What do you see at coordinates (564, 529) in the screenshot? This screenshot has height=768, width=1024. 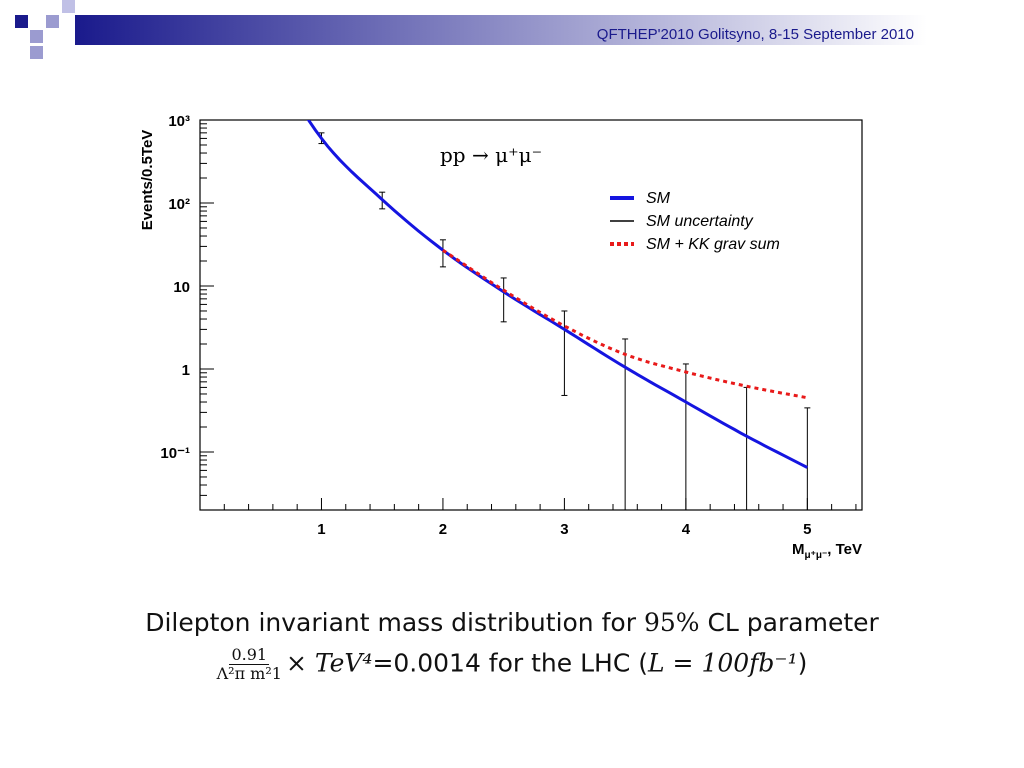 I see `x-tick-label: 3` at bounding box center [564, 529].